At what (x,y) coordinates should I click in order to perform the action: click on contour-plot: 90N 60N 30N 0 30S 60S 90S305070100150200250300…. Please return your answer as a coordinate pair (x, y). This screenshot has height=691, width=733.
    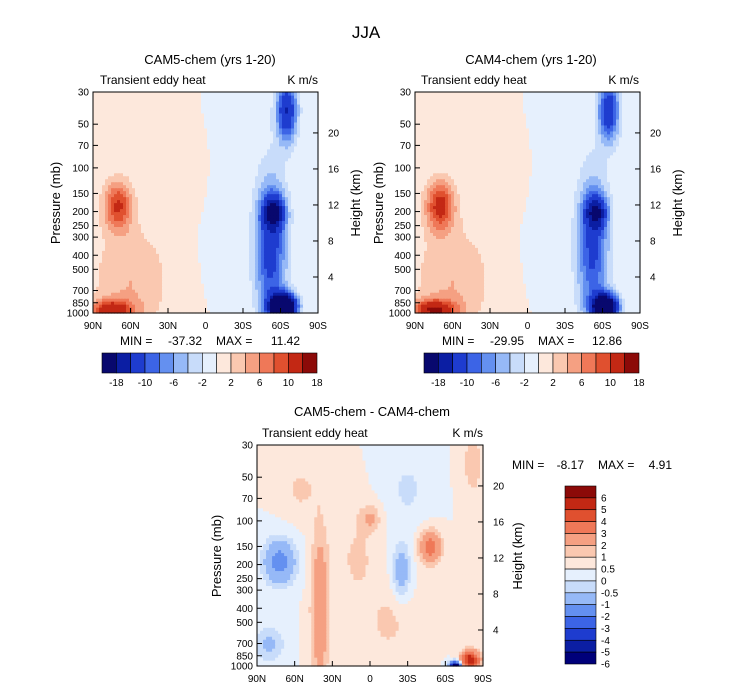
    Looking at the image, I should click on (203, 210).